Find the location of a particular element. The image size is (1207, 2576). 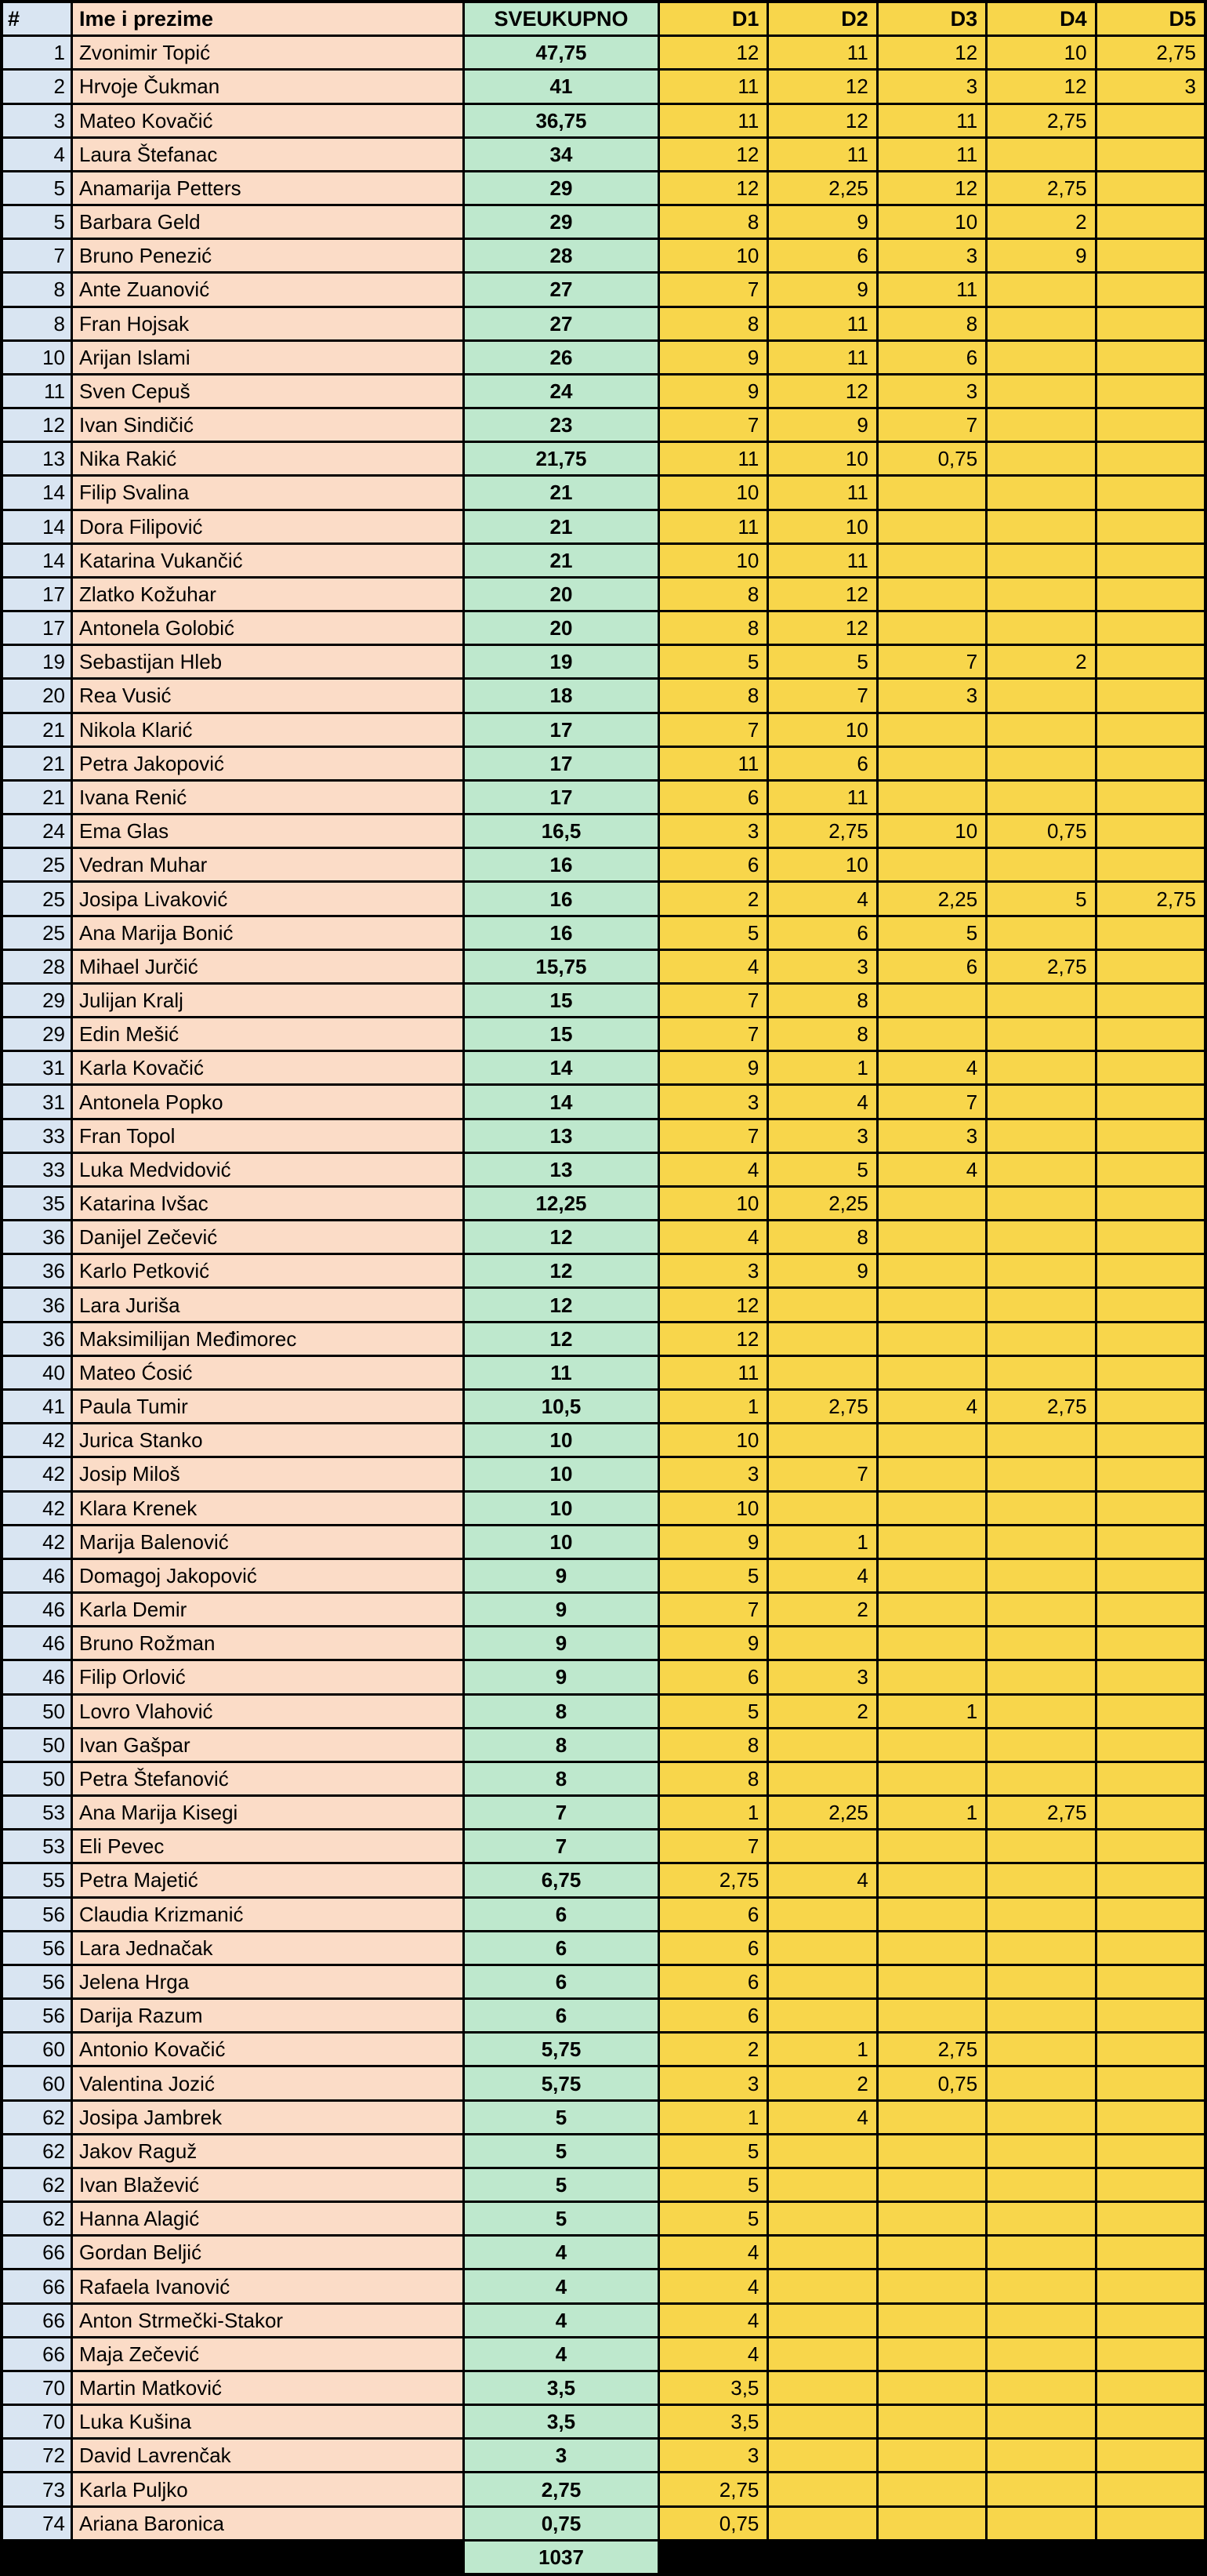

rank-cell: 17 is located at coordinates (37, 594).